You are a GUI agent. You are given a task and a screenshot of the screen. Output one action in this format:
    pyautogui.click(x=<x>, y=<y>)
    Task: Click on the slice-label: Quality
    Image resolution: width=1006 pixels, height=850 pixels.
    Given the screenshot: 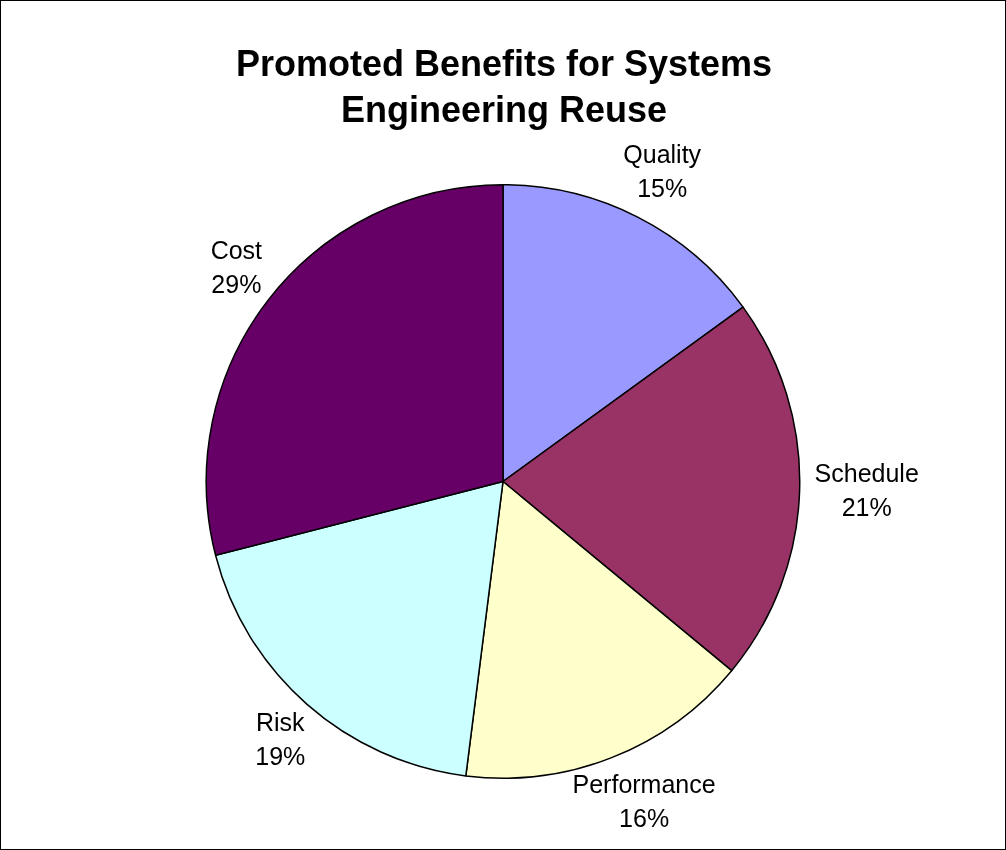 What is the action you would take?
    pyautogui.click(x=662, y=154)
    